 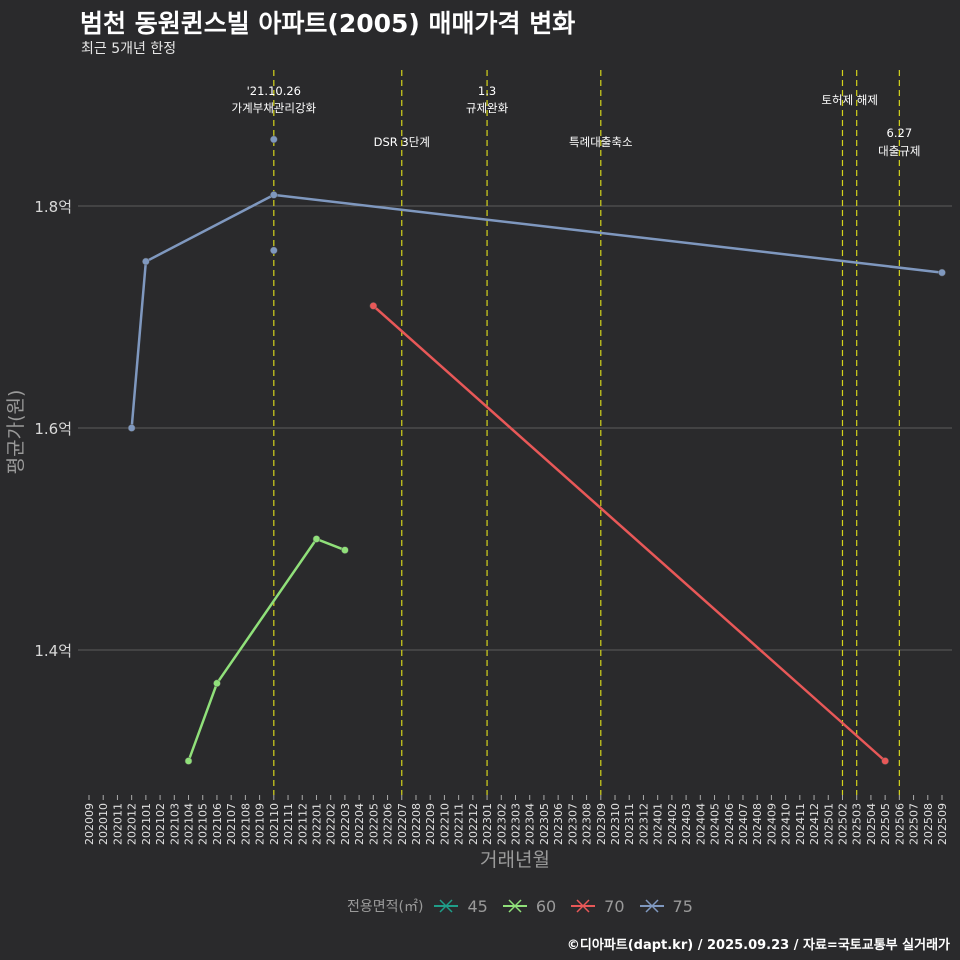 I want to click on x-tick-label: 202408, so click(x=757, y=824).